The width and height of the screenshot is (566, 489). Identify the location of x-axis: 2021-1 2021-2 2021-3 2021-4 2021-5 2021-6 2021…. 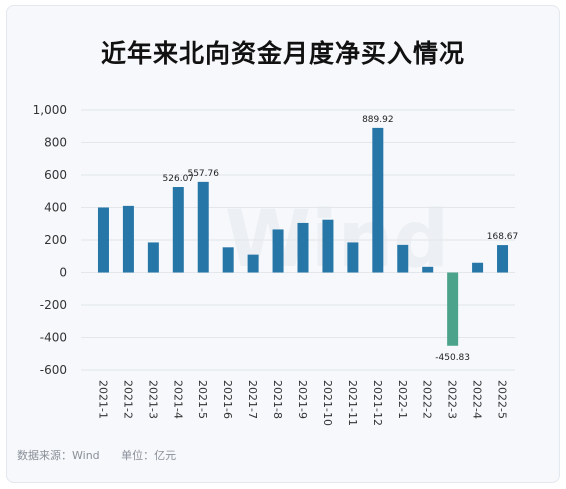
(302, 403).